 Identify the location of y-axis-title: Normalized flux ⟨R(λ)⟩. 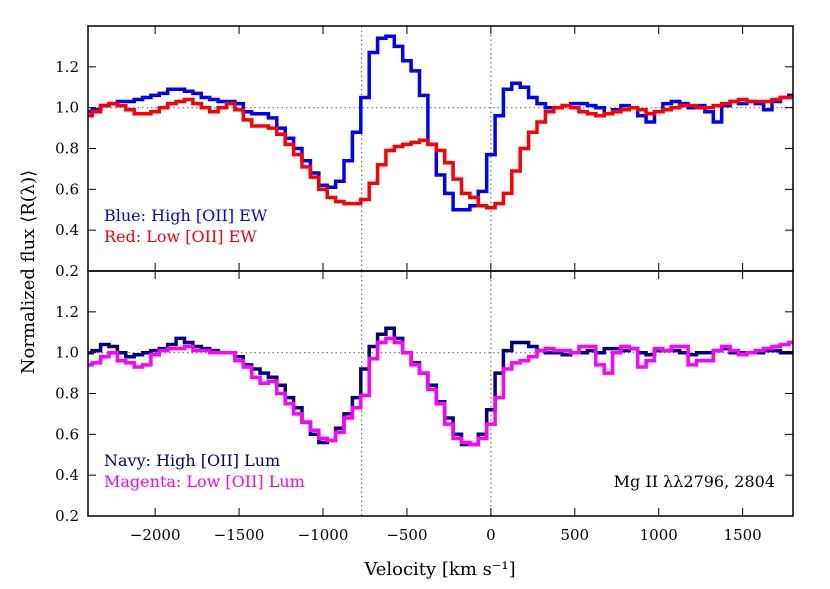
(28, 272).